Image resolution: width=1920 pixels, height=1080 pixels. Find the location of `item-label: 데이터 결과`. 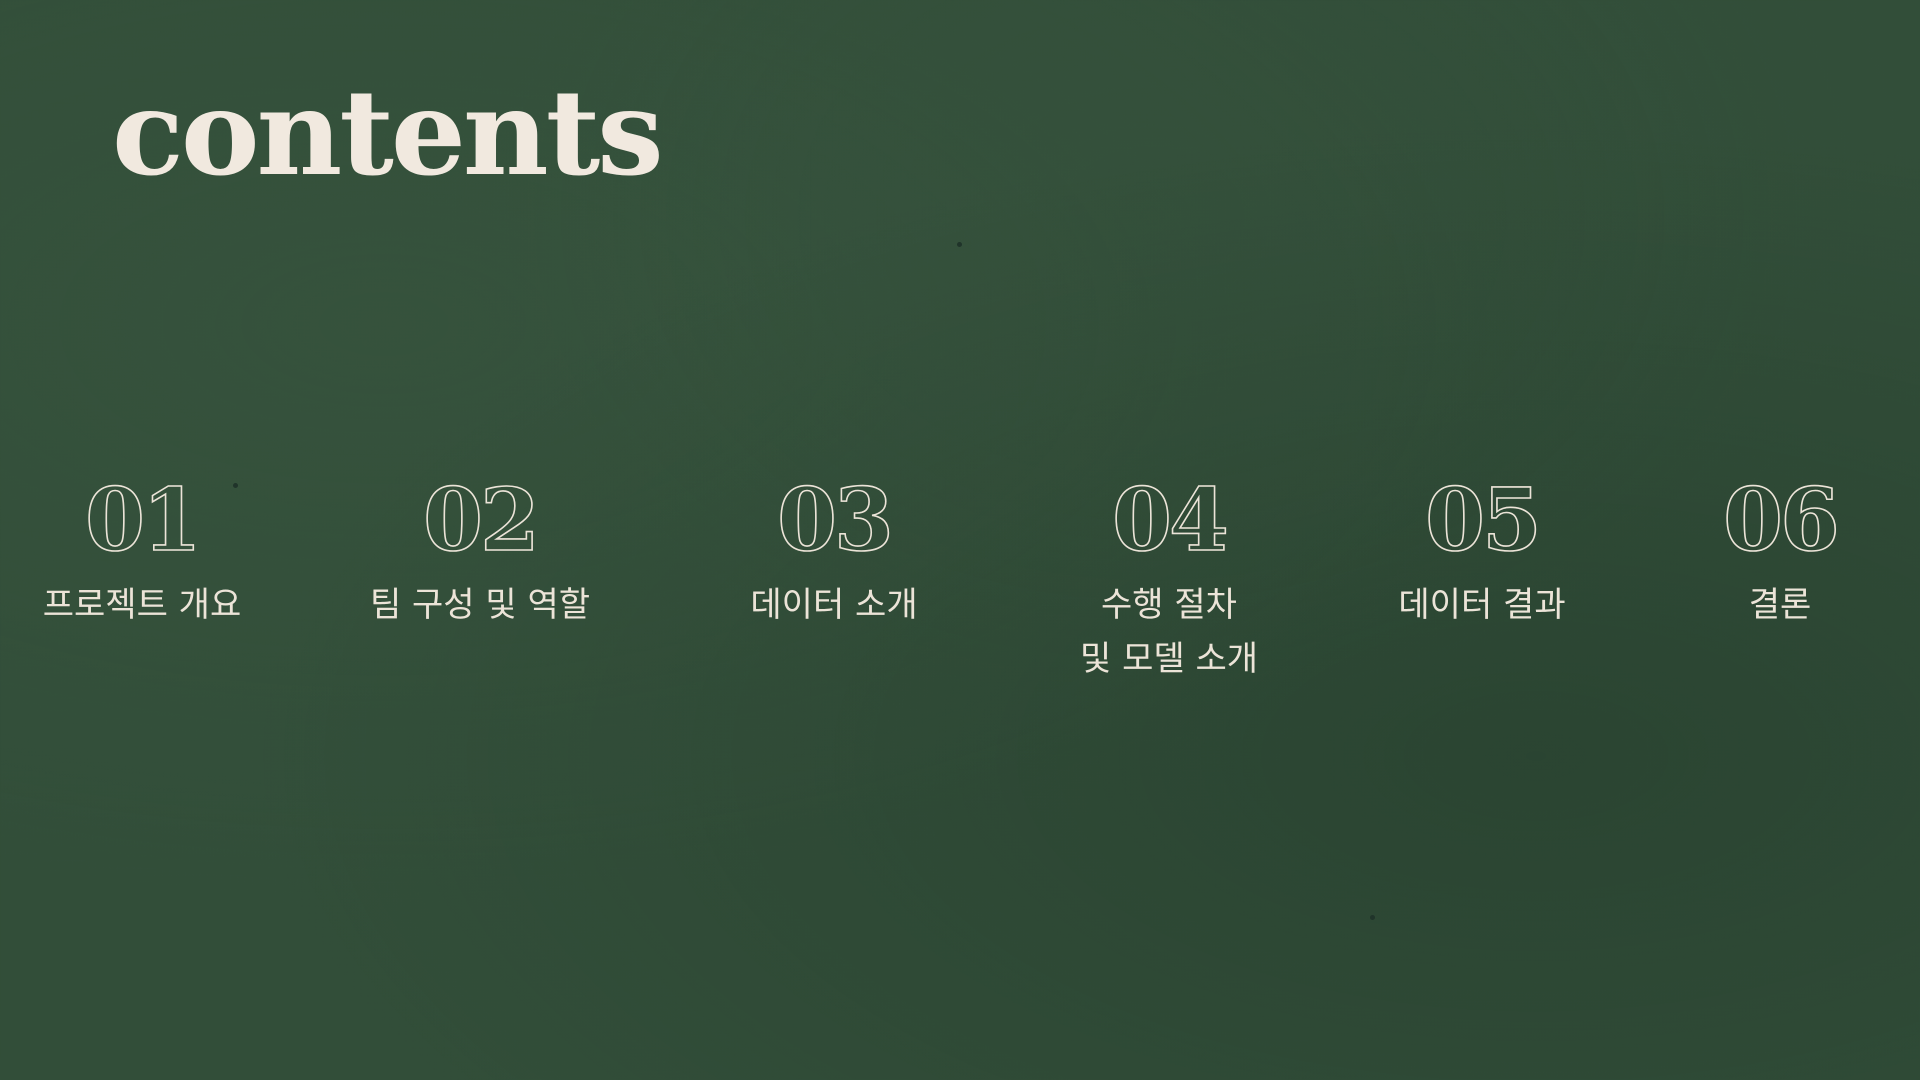

item-label: 데이터 결과 is located at coordinates (1482, 605).